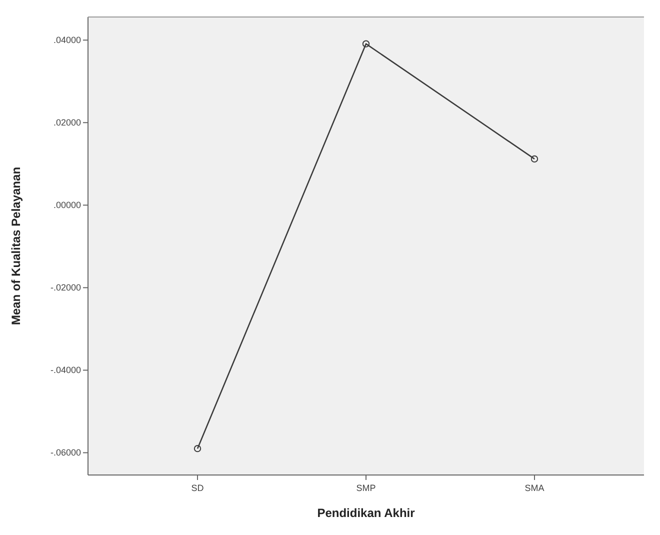 The height and width of the screenshot is (535, 660). What do you see at coordinates (534, 488) in the screenshot?
I see `x-tick-label: SMA` at bounding box center [534, 488].